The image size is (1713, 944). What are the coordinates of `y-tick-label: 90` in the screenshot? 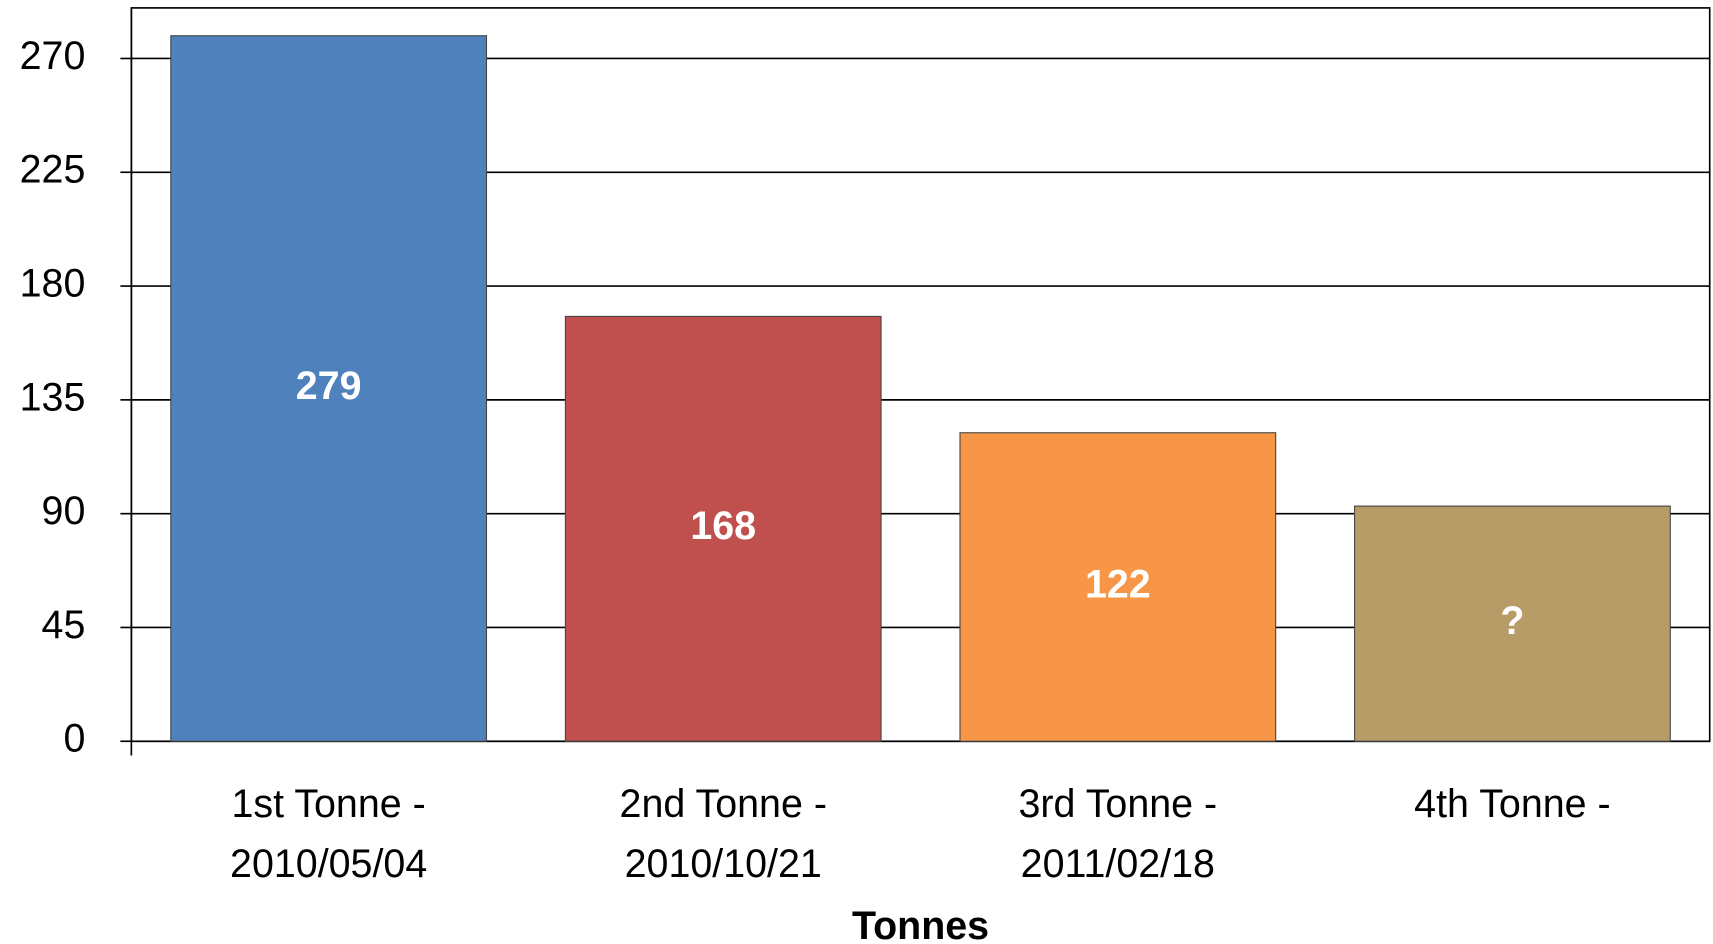 It's located at (64, 511).